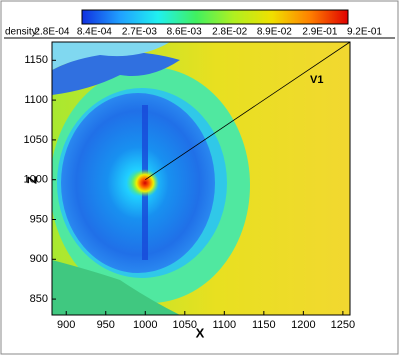 The height and width of the screenshot is (355, 399). Describe the element at coordinates (36, 60) in the screenshot. I see `y-tick-label: 1150` at that location.